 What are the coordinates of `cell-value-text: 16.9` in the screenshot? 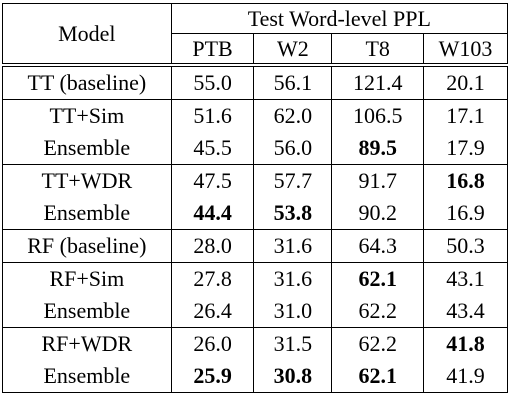 It's located at (465, 212).